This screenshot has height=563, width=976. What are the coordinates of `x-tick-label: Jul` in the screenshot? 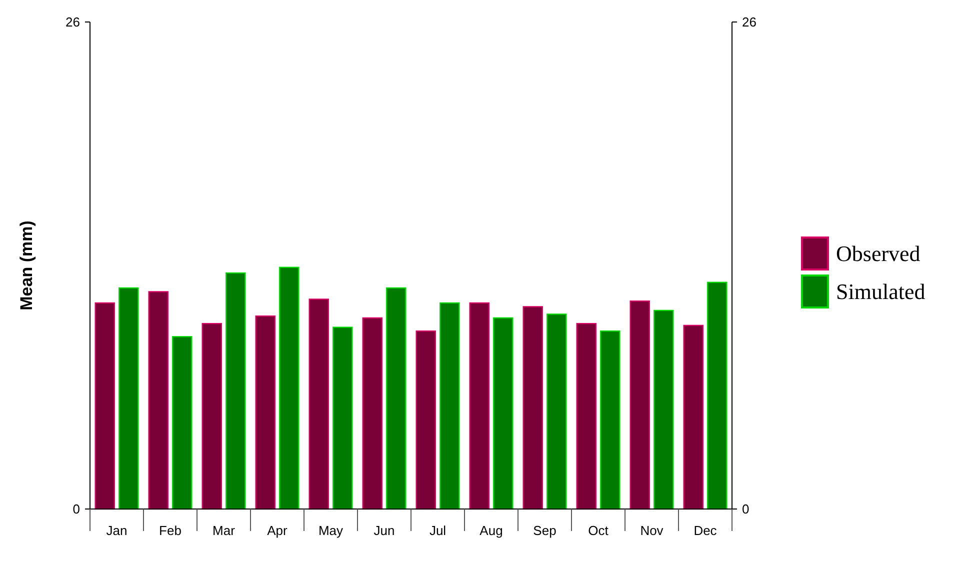 It's located at (437, 530).